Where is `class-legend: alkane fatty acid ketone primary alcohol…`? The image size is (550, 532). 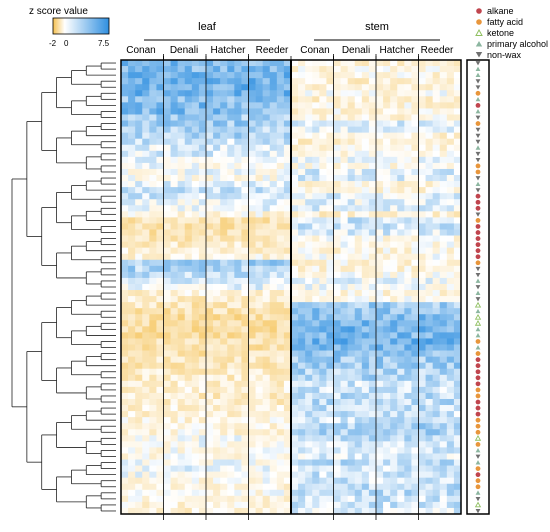 class-legend: alkane fatty acid ketone primary alcohol… is located at coordinates (511, 33).